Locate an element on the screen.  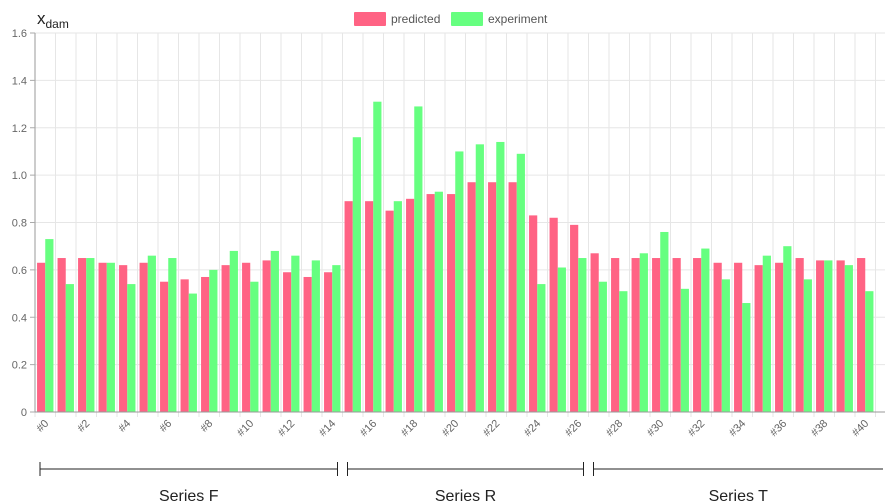
y-tick-label: 0.4 is located at coordinates (19, 318).